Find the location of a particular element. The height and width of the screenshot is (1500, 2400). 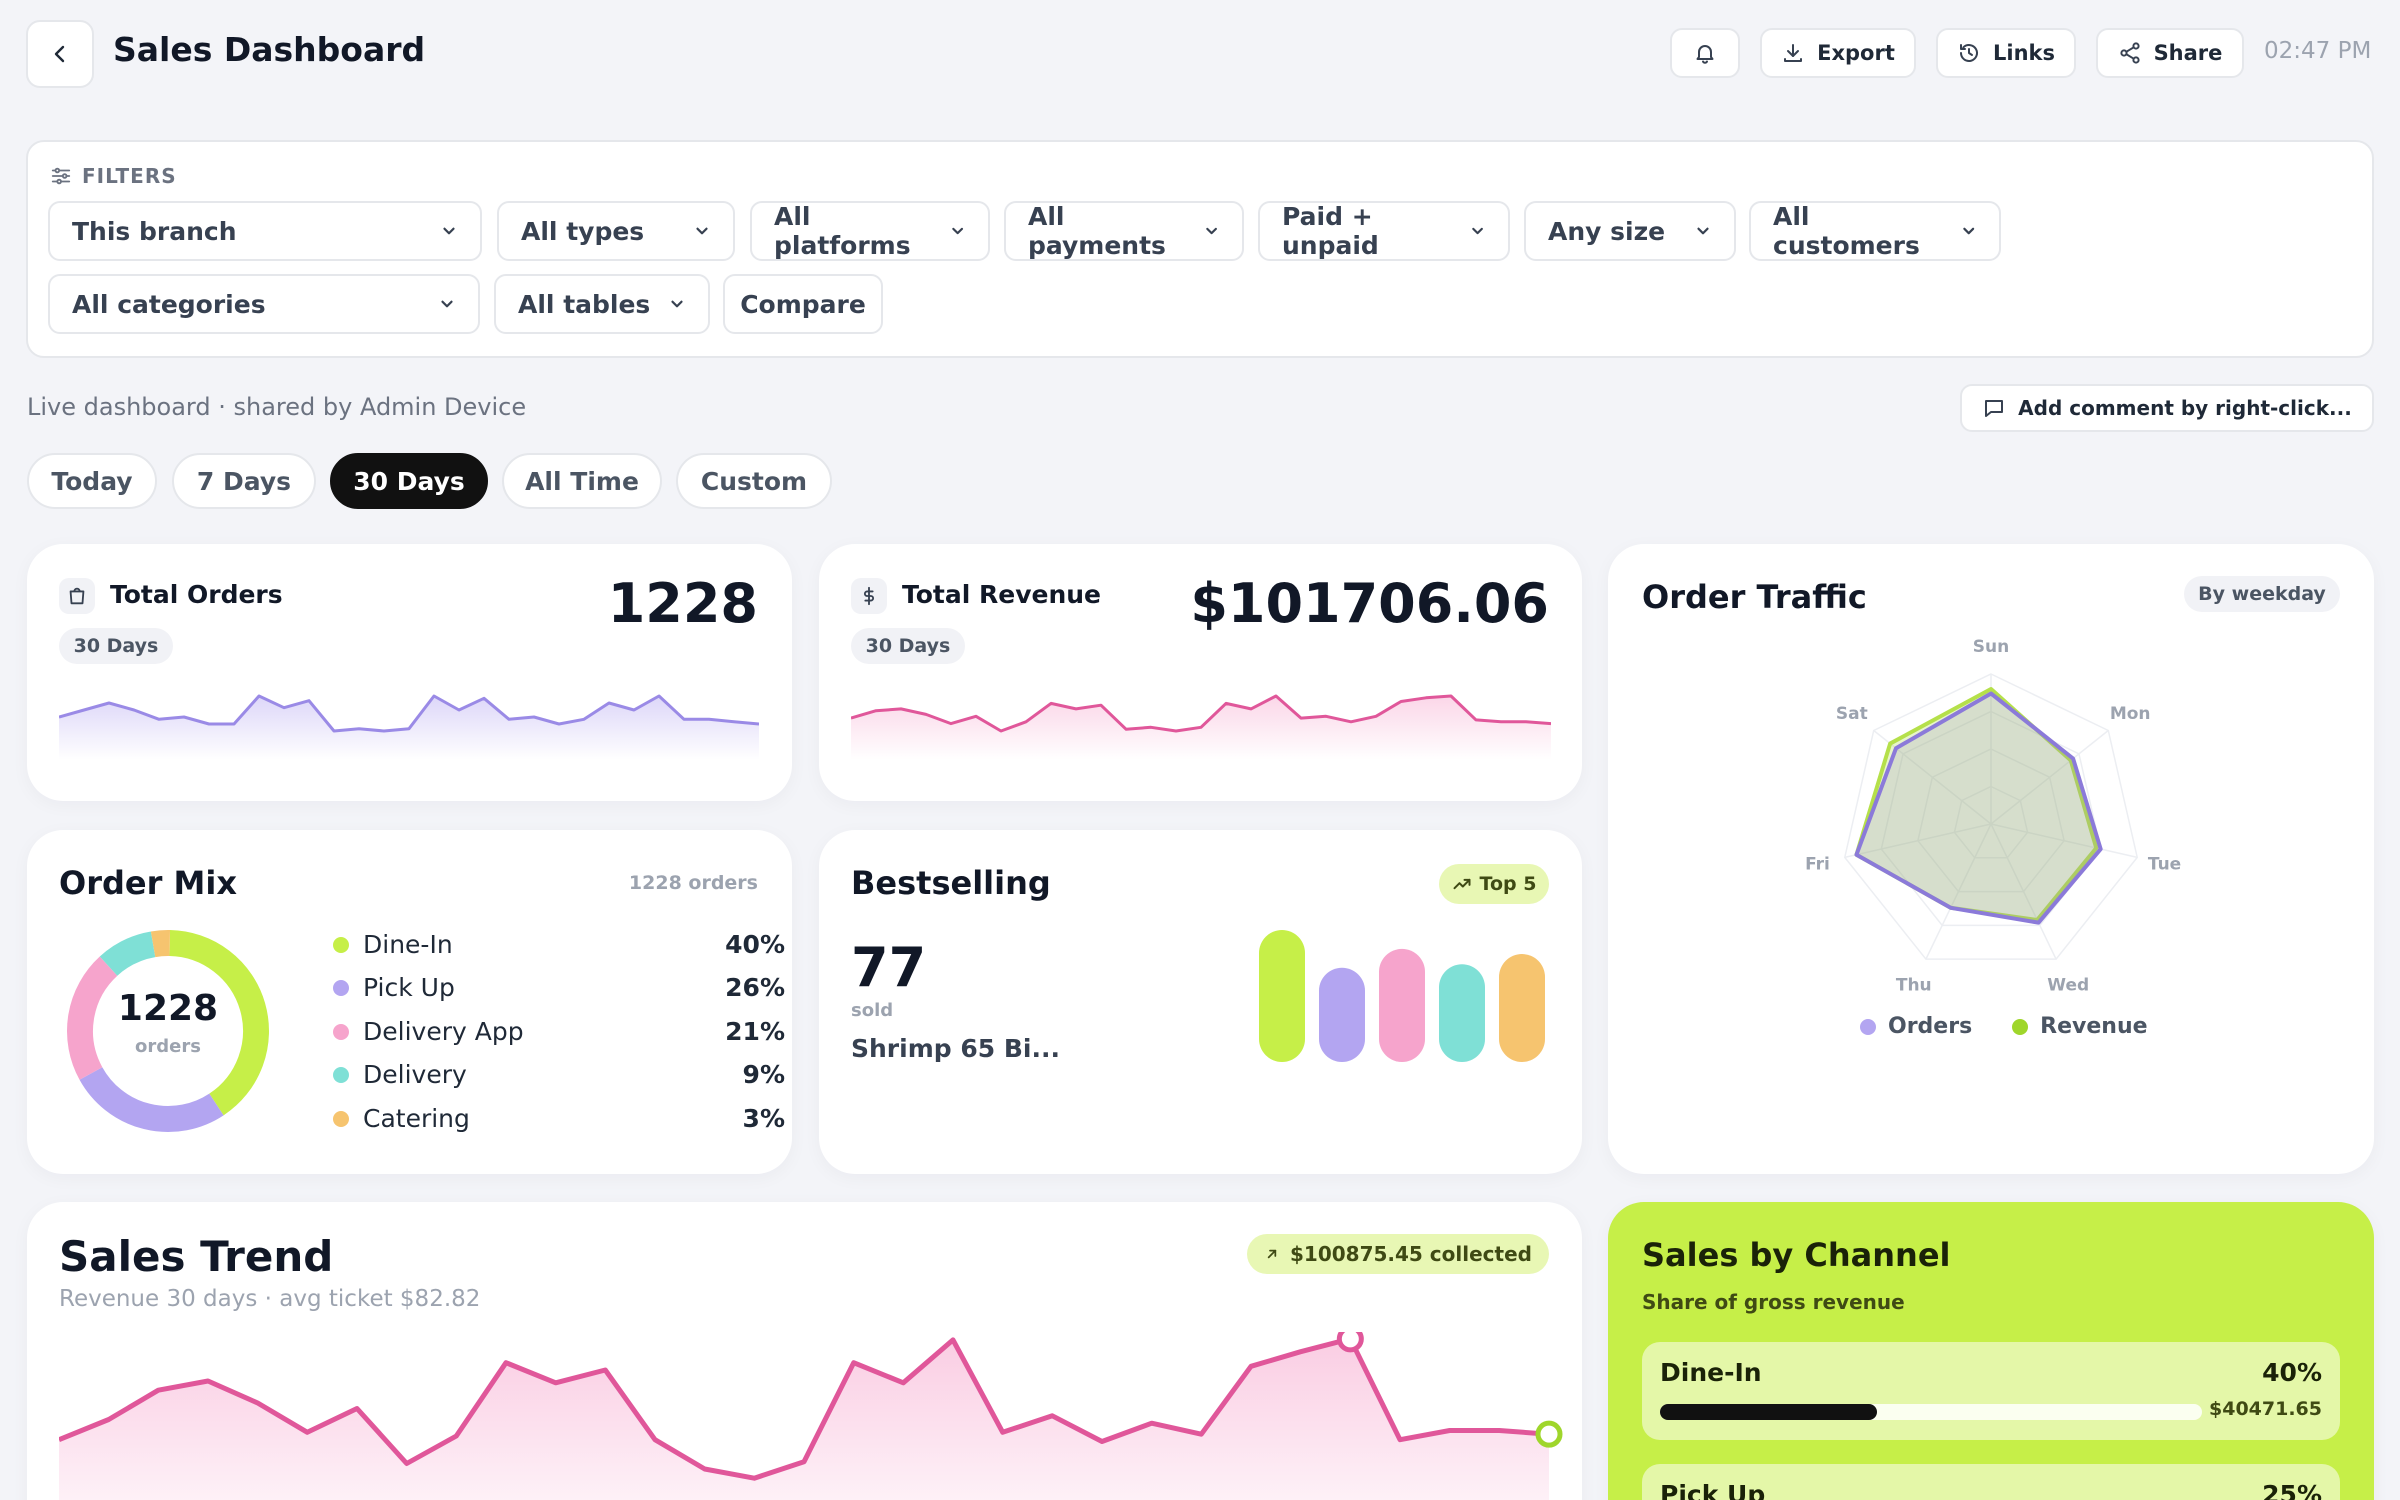

mix-name: Delivery is located at coordinates (415, 1074).